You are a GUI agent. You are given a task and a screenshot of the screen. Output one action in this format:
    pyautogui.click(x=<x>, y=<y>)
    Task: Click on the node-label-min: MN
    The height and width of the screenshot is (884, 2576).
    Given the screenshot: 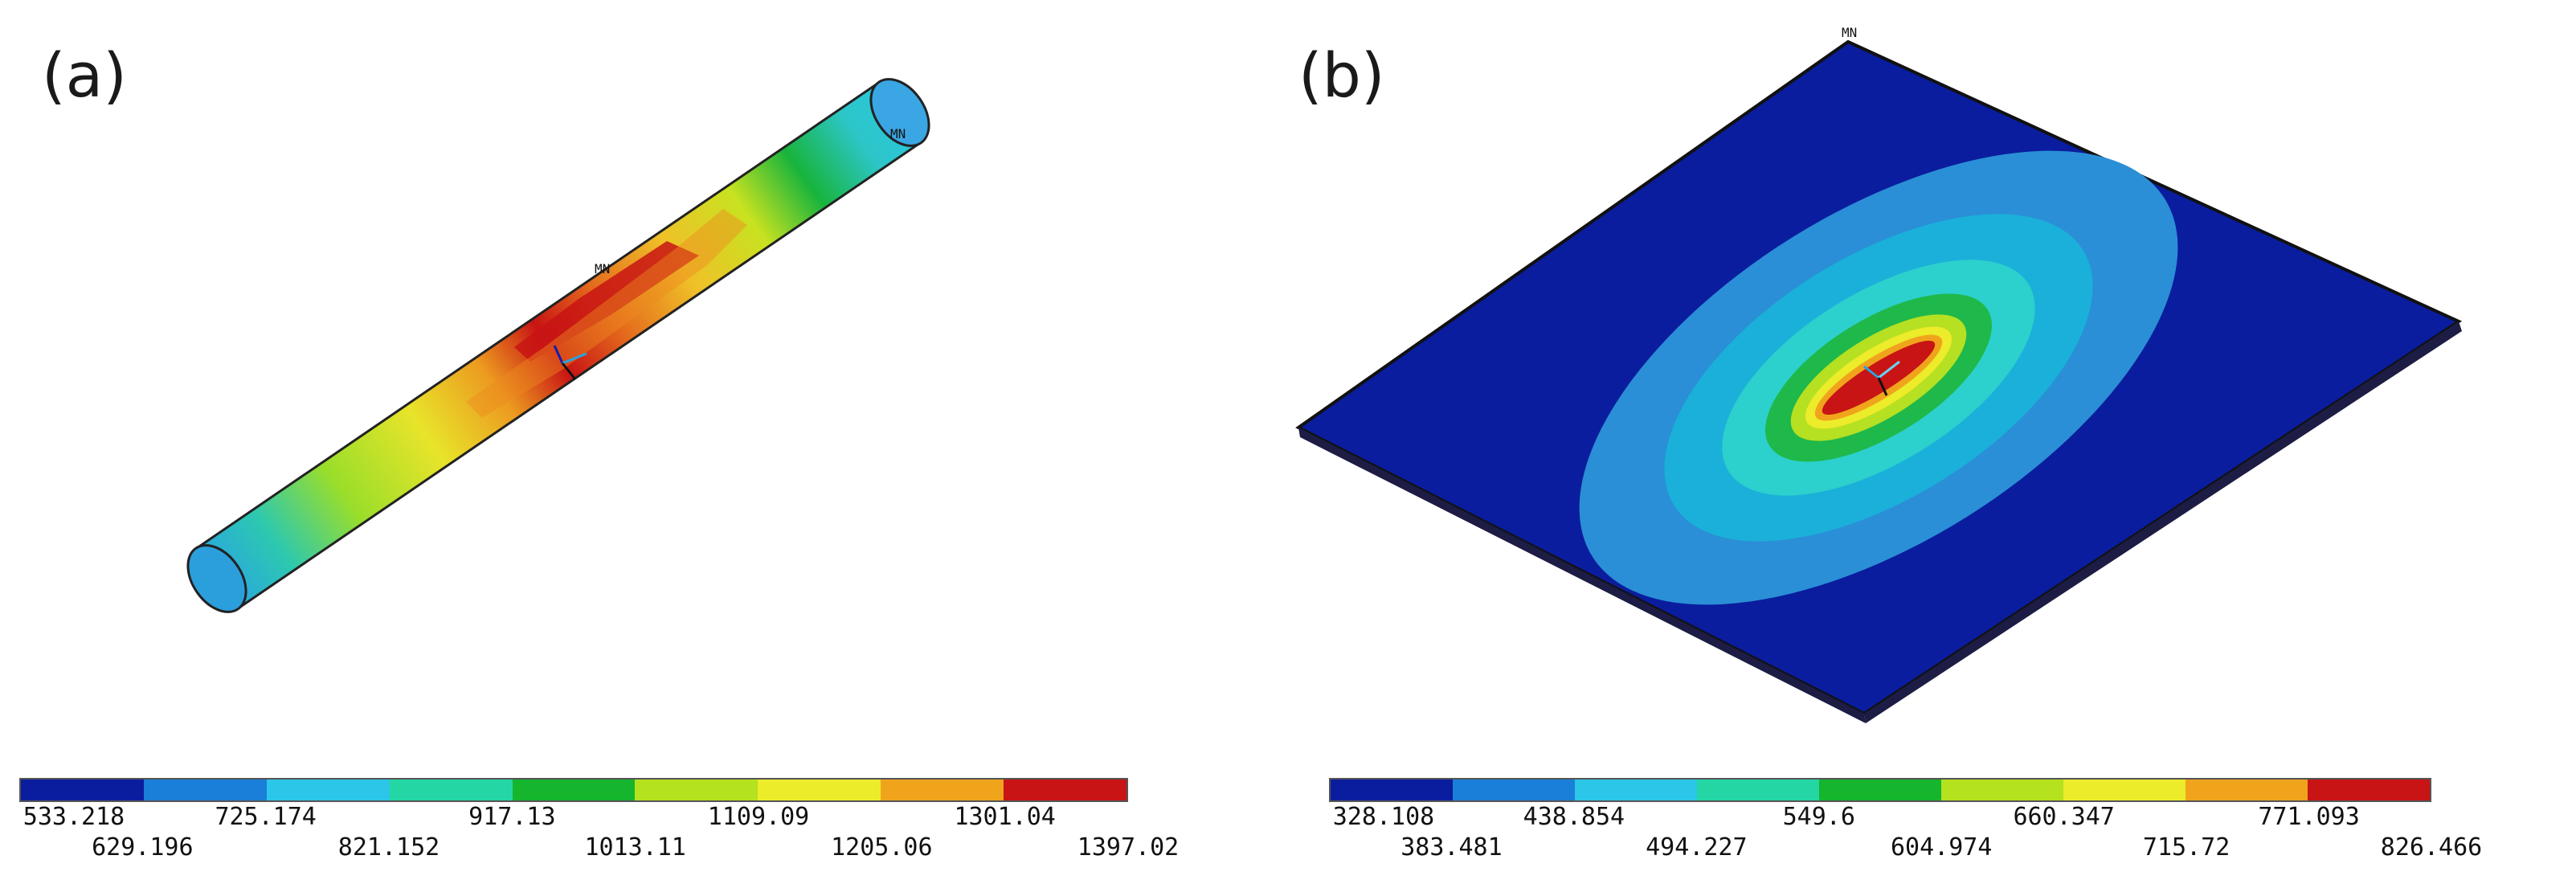 What is the action you would take?
    pyautogui.click(x=602, y=268)
    